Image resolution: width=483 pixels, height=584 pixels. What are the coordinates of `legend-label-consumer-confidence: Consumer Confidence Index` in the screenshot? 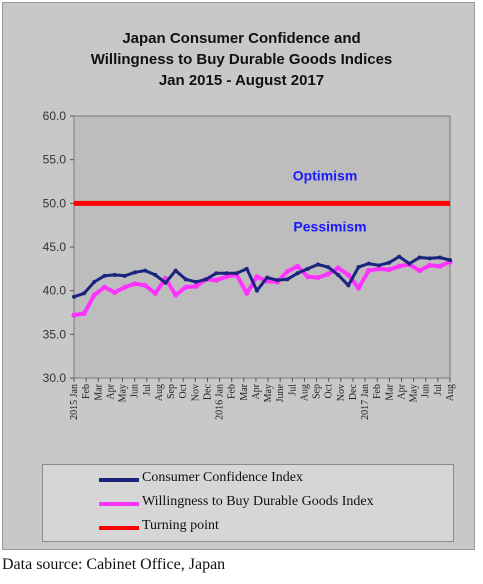 It's located at (222, 477).